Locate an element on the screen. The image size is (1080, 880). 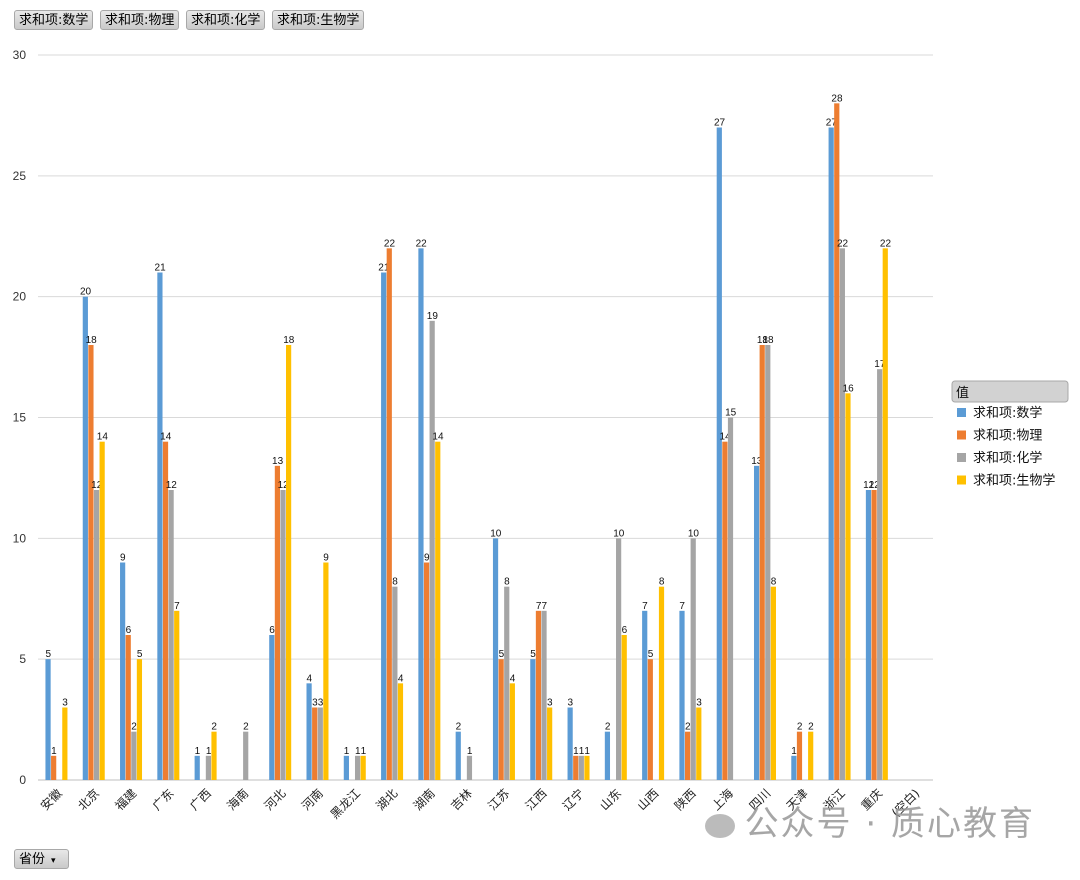
row-field-button: 省份 ▾ is located at coordinates (41, 859).